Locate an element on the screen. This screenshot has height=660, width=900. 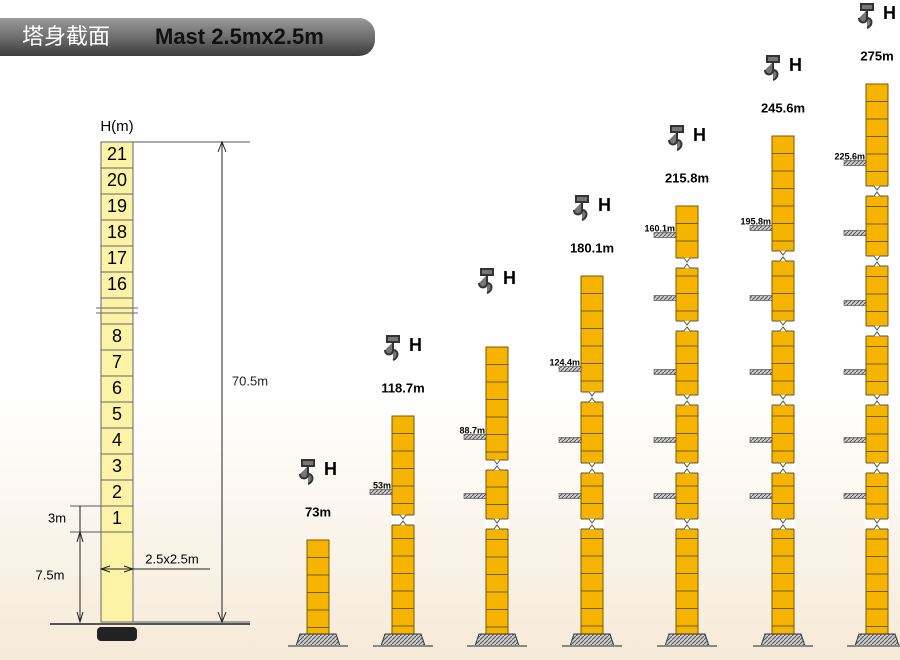
tie-label: 225.6m is located at coordinates (849, 156).